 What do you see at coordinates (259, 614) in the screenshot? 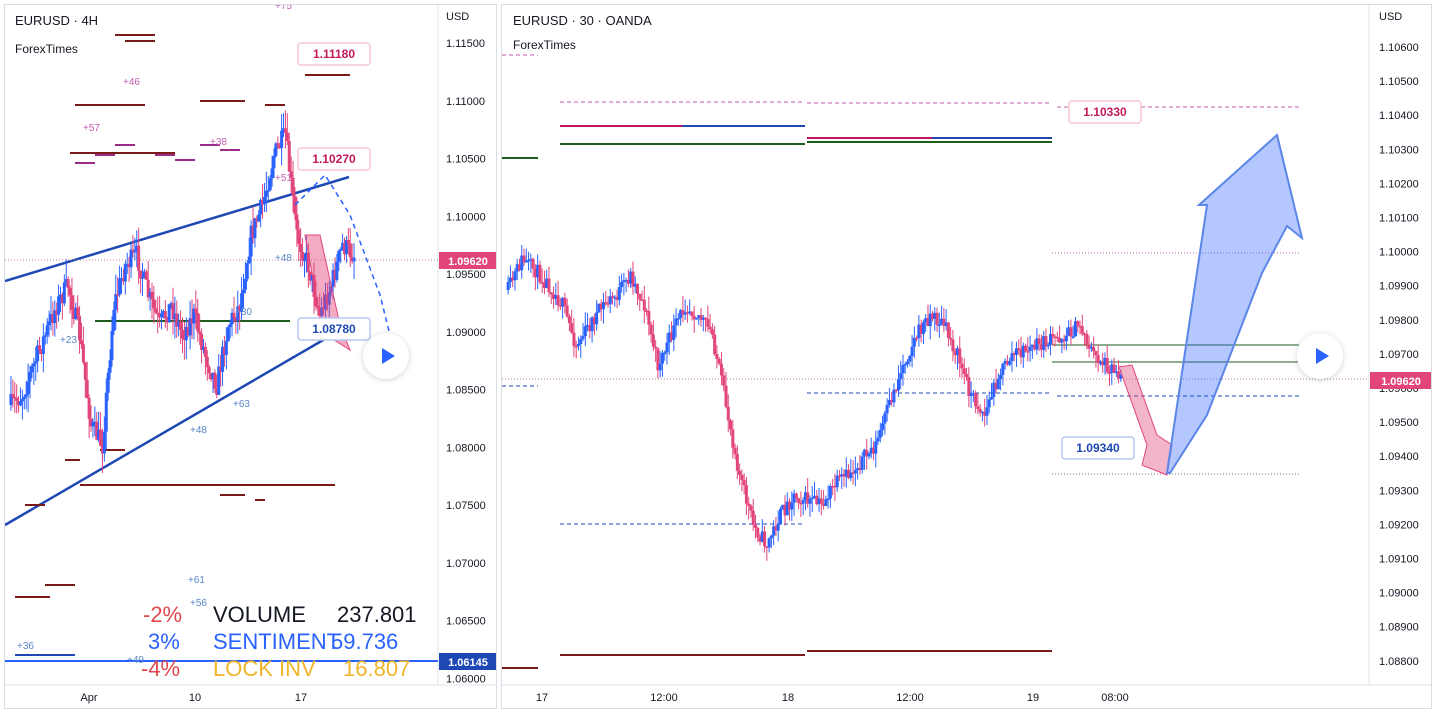
I see `volume-label: VOLUME` at bounding box center [259, 614].